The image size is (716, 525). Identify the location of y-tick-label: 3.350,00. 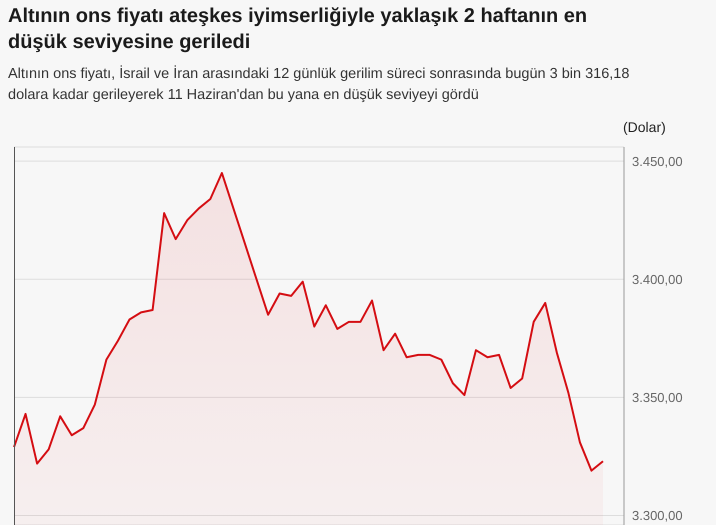
(657, 398).